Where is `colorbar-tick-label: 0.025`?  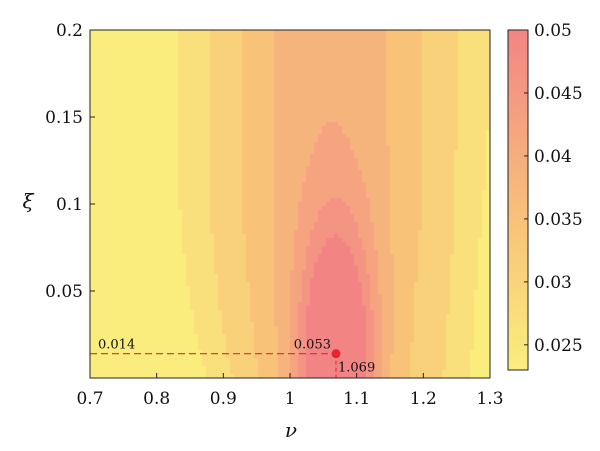
colorbar-tick-label: 0.025 is located at coordinates (558, 346).